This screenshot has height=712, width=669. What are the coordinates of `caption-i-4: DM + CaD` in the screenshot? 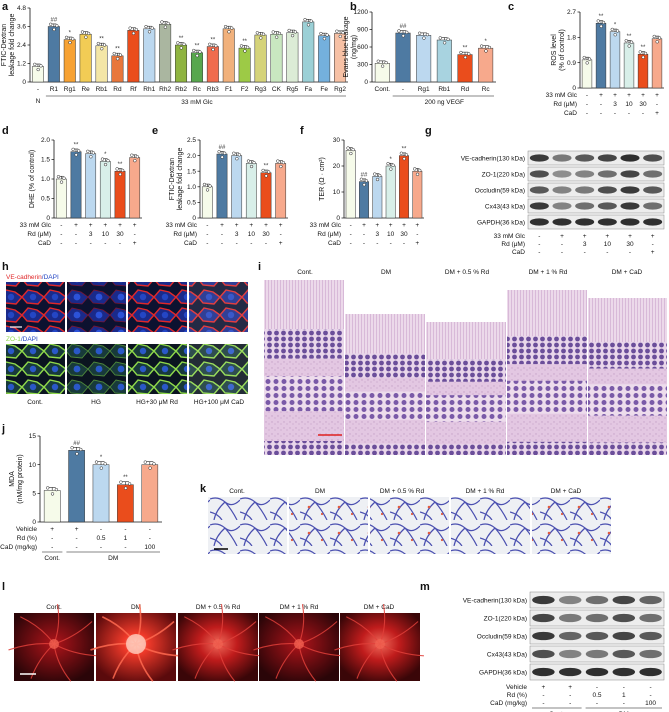 It's located at (627, 272).